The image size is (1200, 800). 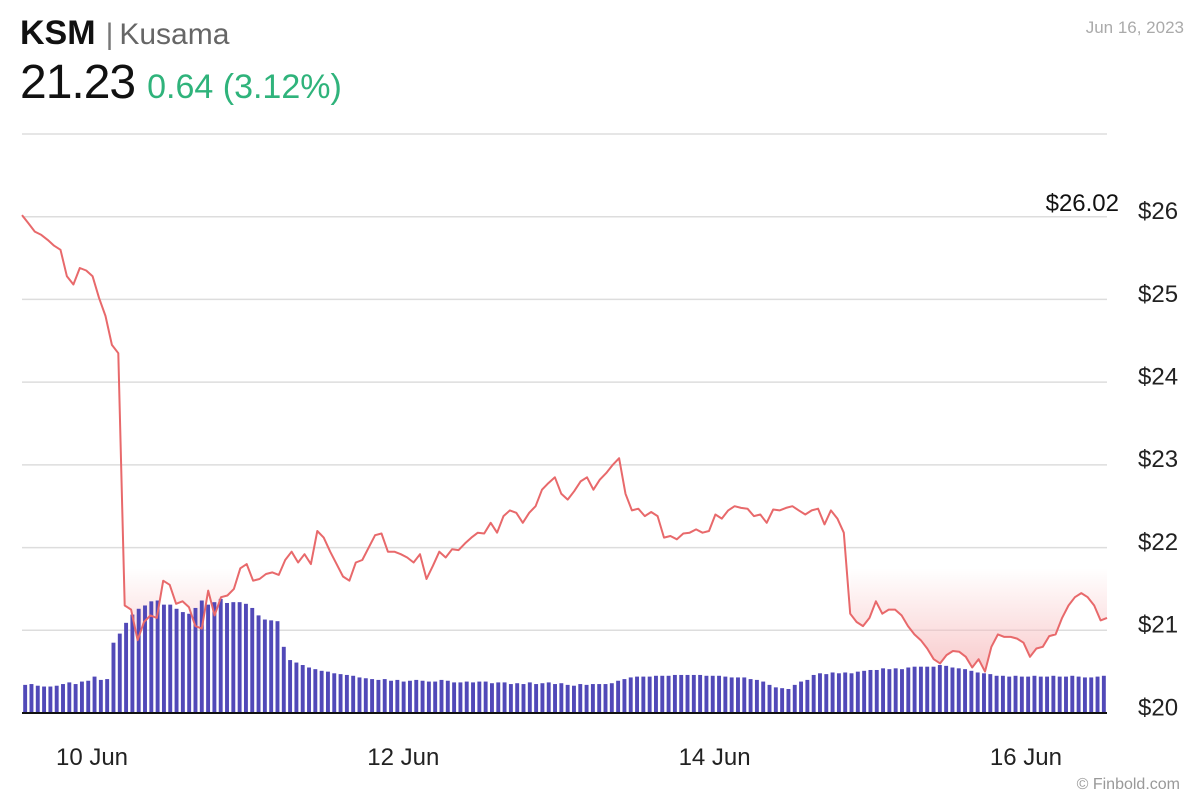 What do you see at coordinates (1158, 376) in the screenshot?
I see `y-tick-label: $24` at bounding box center [1158, 376].